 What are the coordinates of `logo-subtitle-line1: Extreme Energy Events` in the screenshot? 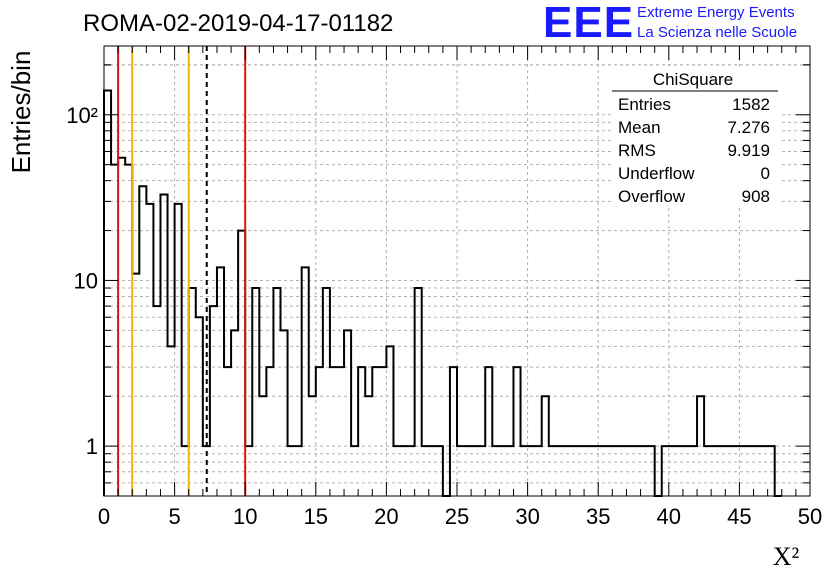 It's located at (716, 12).